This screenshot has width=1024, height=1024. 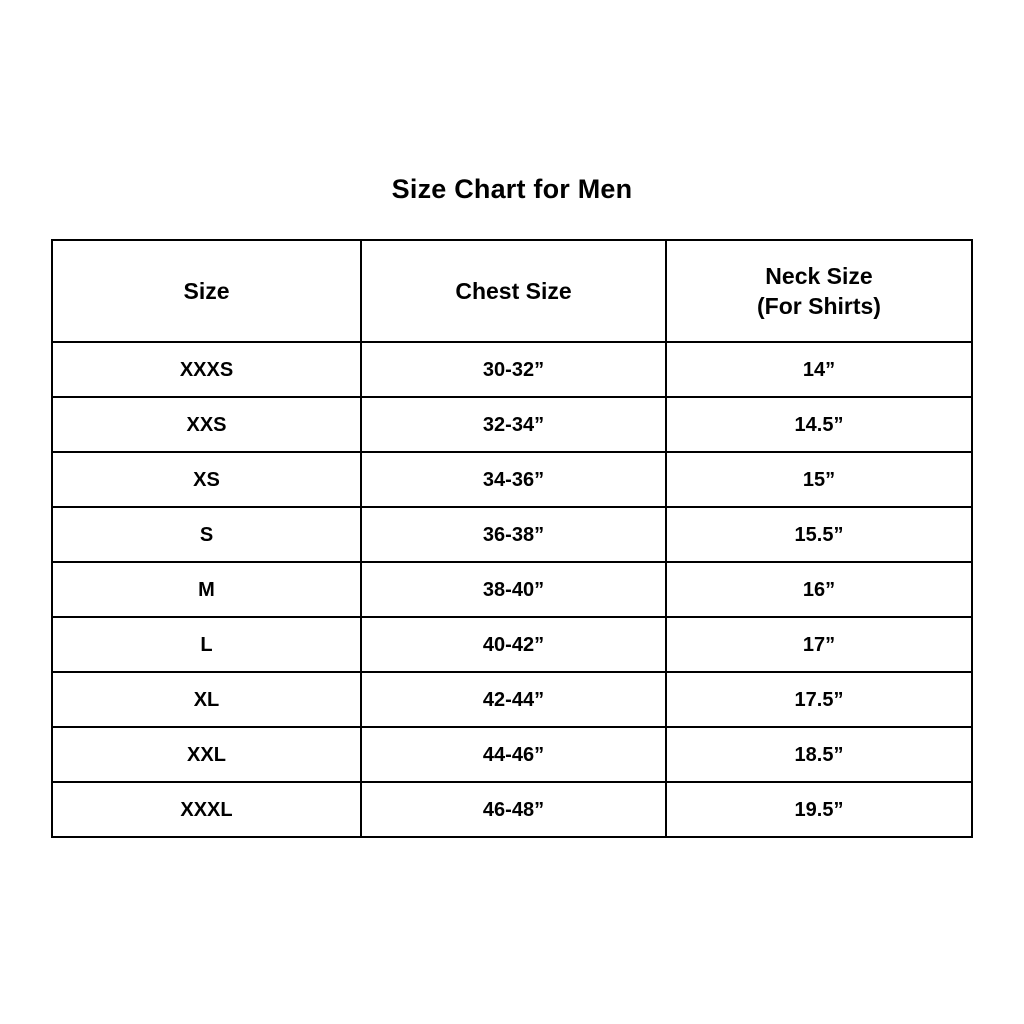 What do you see at coordinates (819, 291) in the screenshot?
I see `column-header-neck-size: Neck Size (For Shirts)` at bounding box center [819, 291].